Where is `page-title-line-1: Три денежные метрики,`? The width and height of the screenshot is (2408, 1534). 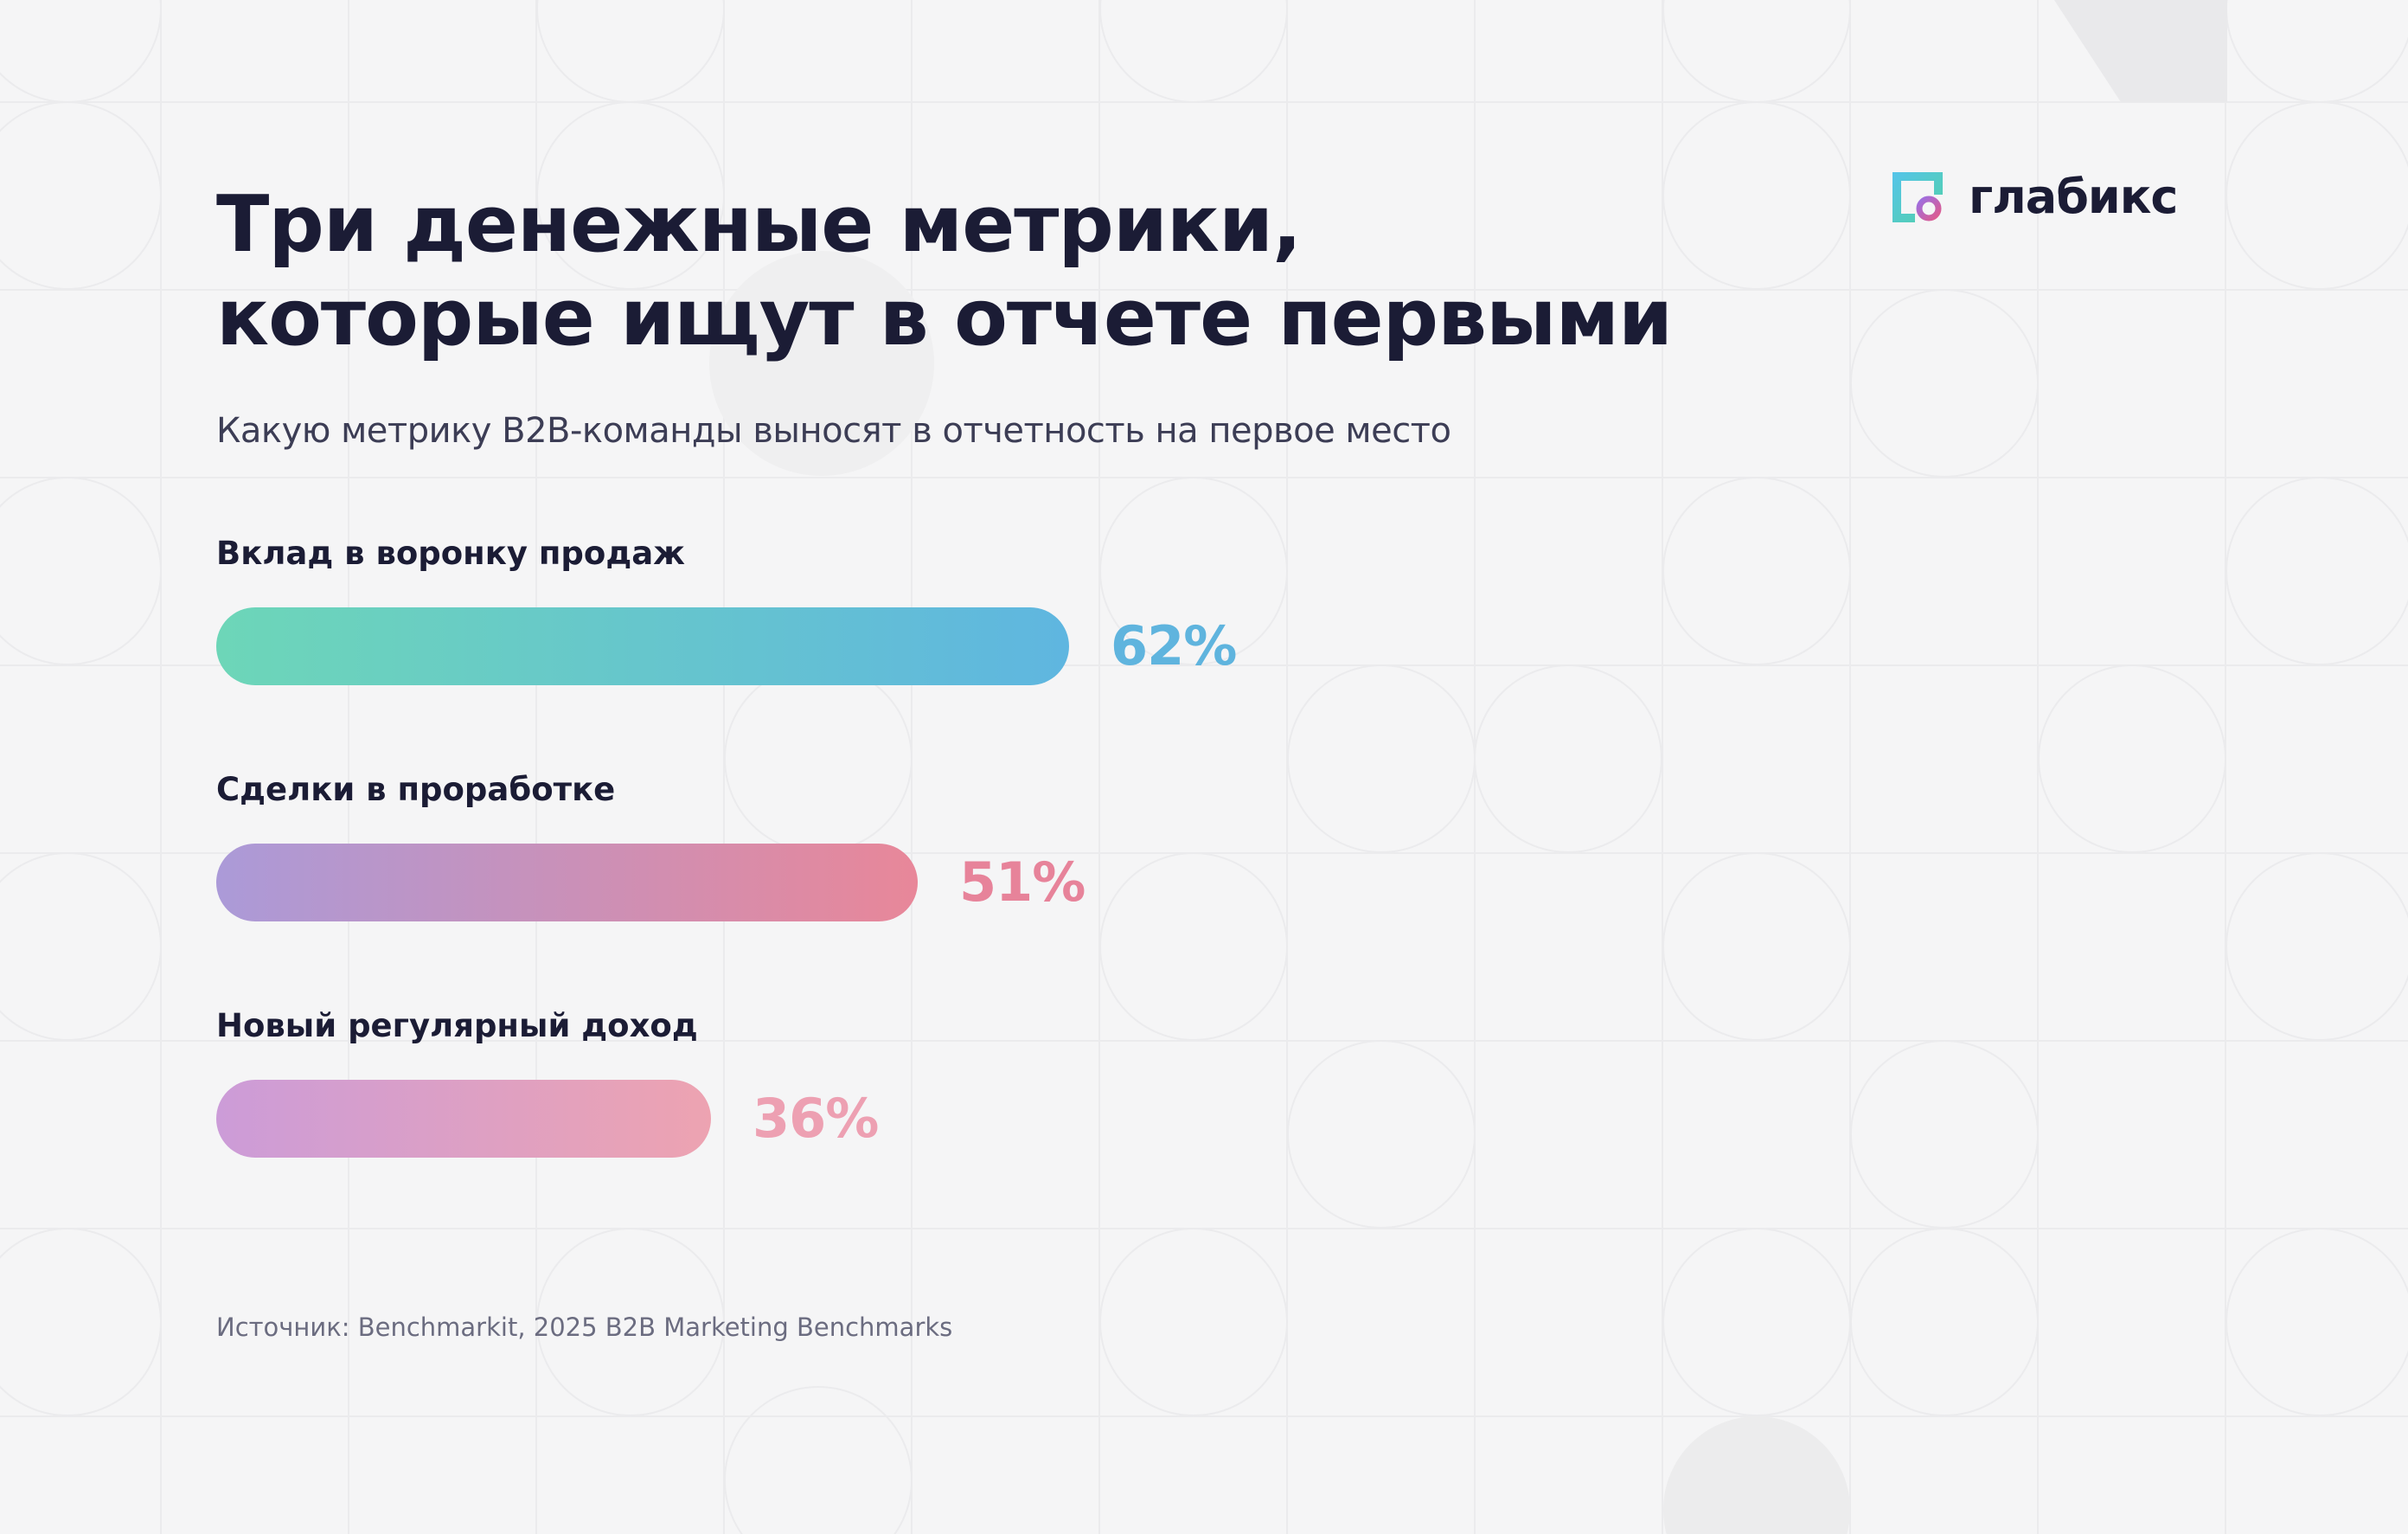
page-title-line-1: Три денежные метрики, is located at coordinates (759, 224).